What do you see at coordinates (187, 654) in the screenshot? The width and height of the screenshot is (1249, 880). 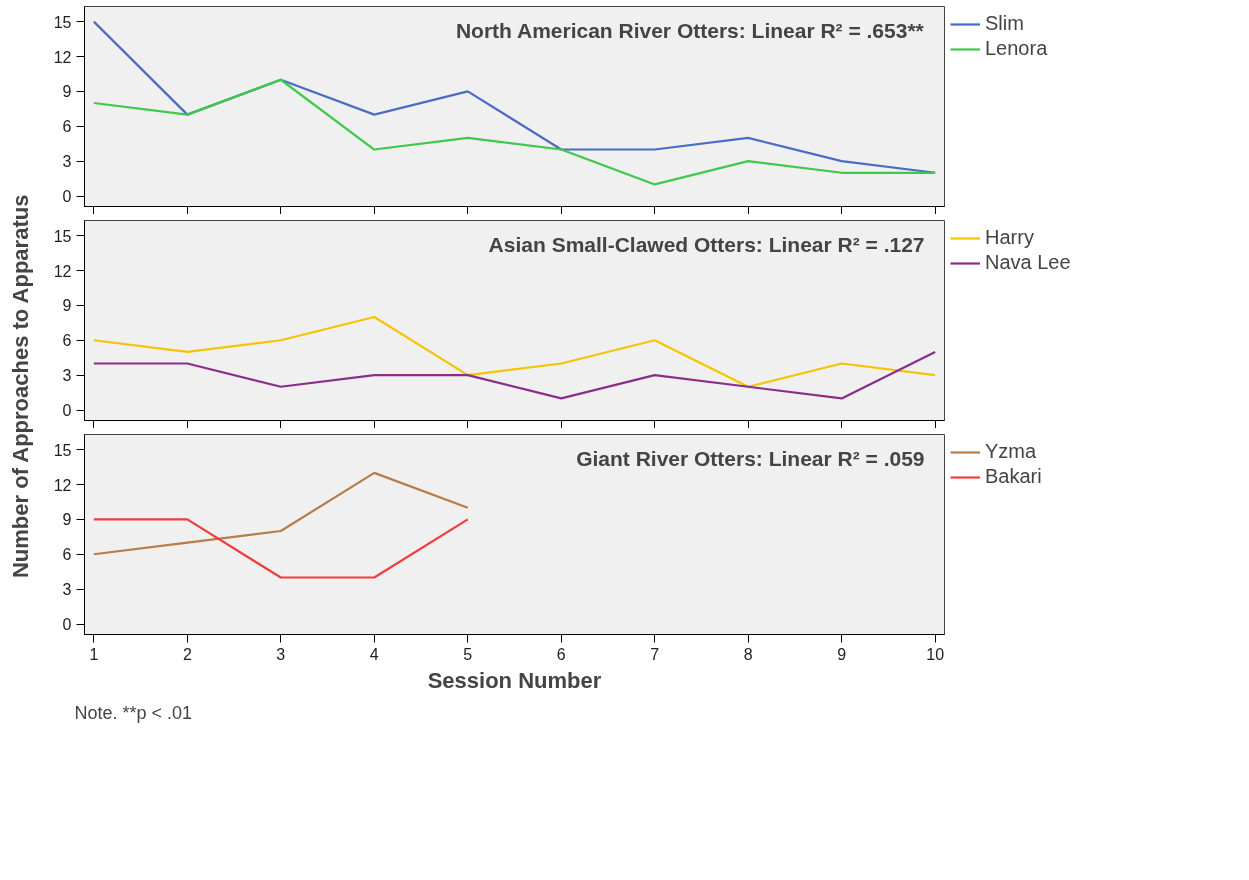 I see `x-tick-label: 2` at bounding box center [187, 654].